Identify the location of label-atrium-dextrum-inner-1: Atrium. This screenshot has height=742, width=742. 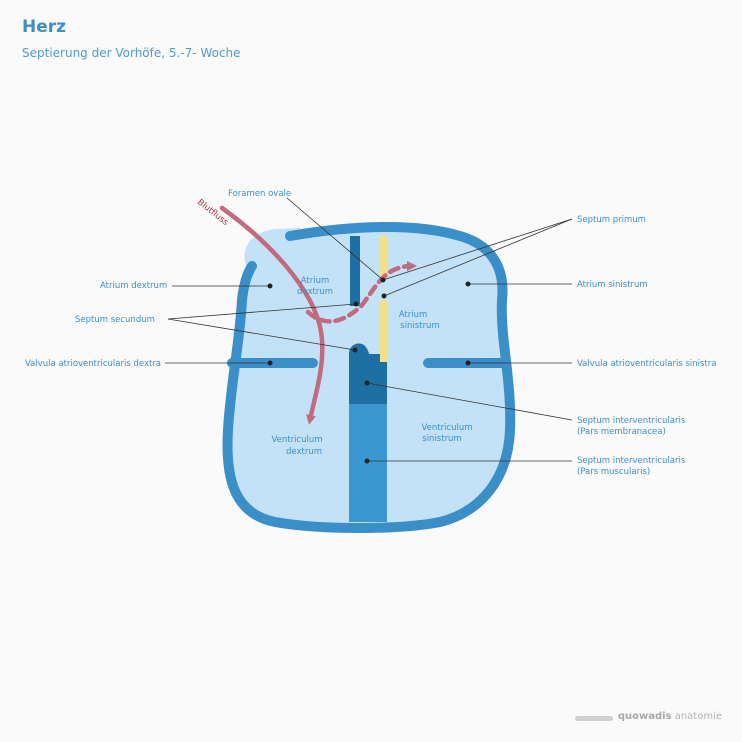
(315, 281).